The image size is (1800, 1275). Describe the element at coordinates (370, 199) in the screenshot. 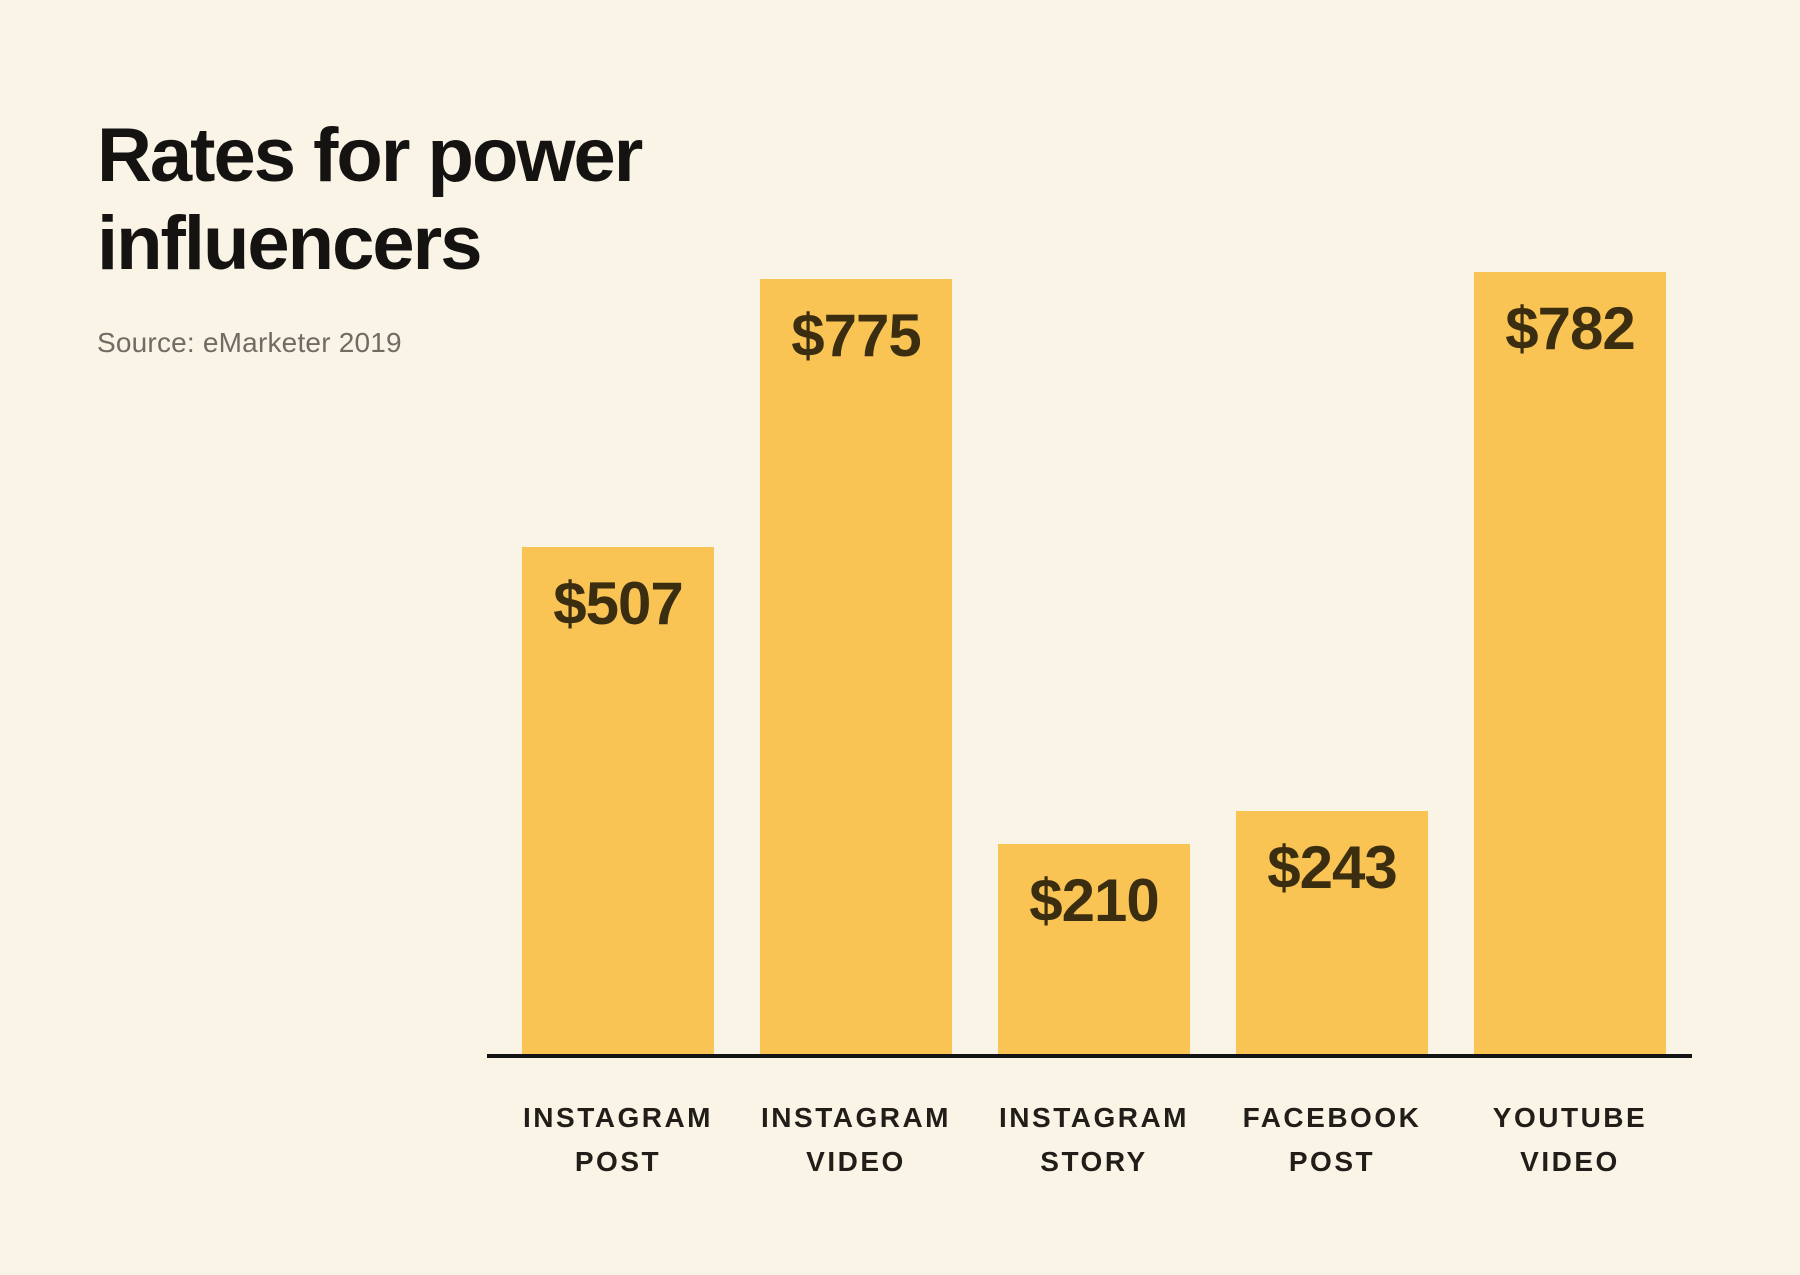

I see `page-title: Rates for power influencers` at that location.